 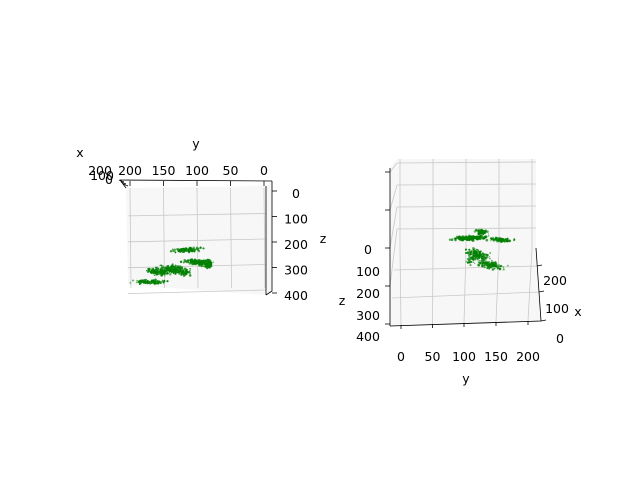 I want to click on right-y-tick-label: 50, so click(x=433, y=356).